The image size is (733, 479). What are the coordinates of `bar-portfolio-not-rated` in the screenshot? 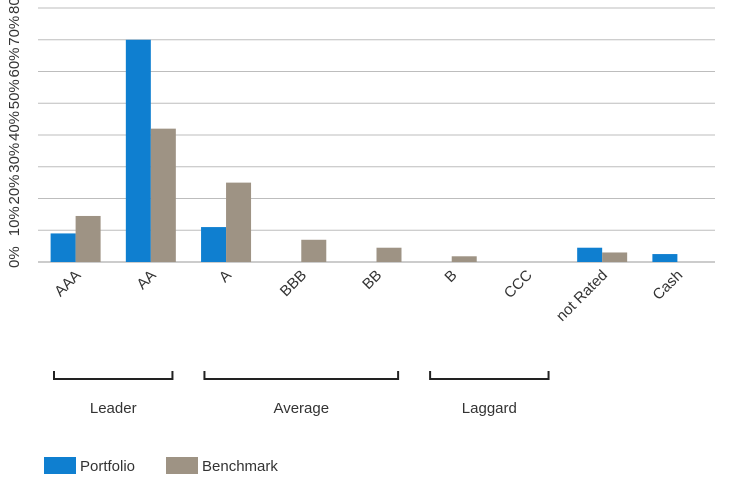 It's located at (590, 254).